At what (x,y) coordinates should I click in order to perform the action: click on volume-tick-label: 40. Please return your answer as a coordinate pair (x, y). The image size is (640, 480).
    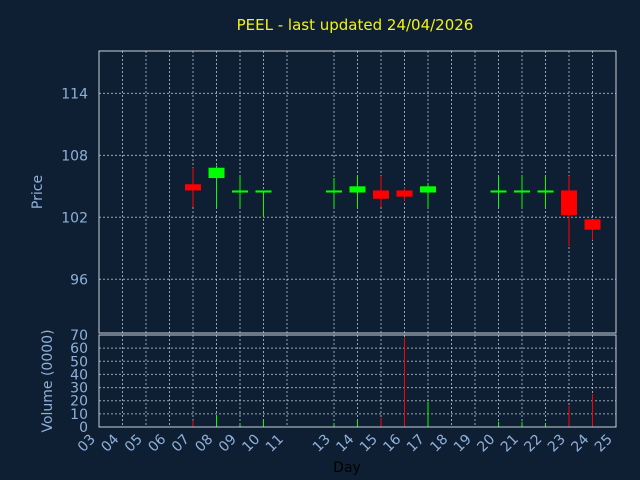
    Looking at the image, I should click on (79, 375).